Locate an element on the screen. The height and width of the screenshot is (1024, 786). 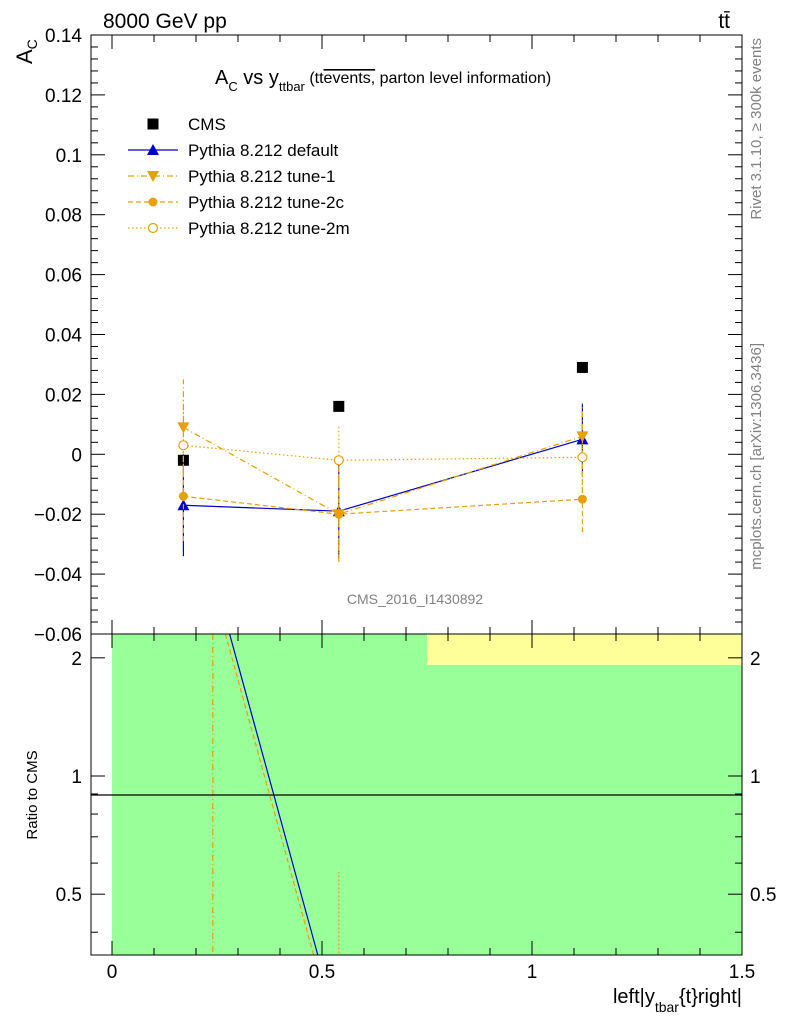
y-tick-label: 0.04 is located at coordinates (63, 336).